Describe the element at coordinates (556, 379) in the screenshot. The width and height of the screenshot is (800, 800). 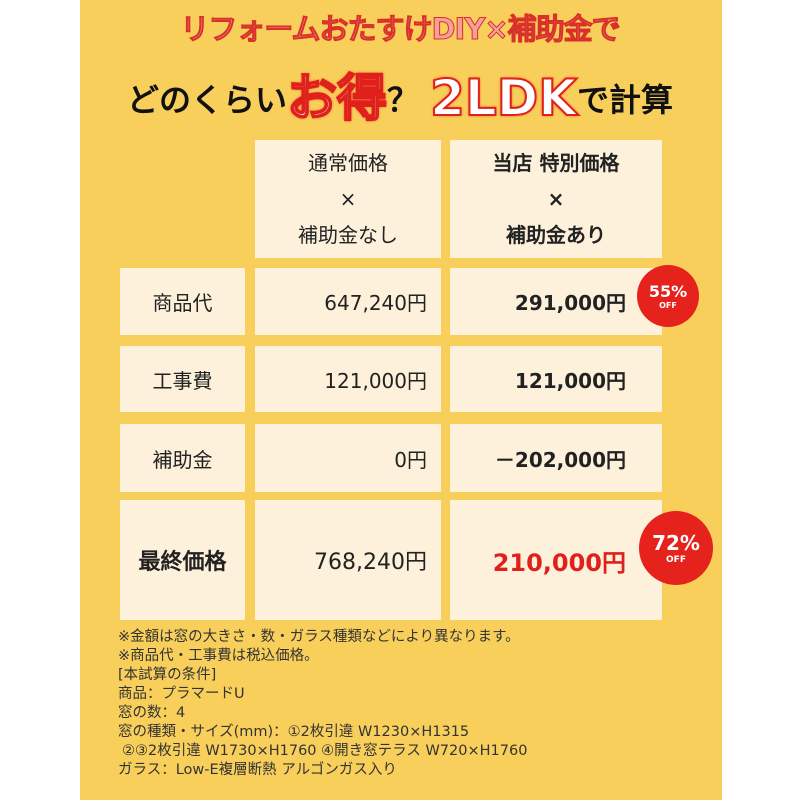
I see `special-price: 121,000円` at that location.